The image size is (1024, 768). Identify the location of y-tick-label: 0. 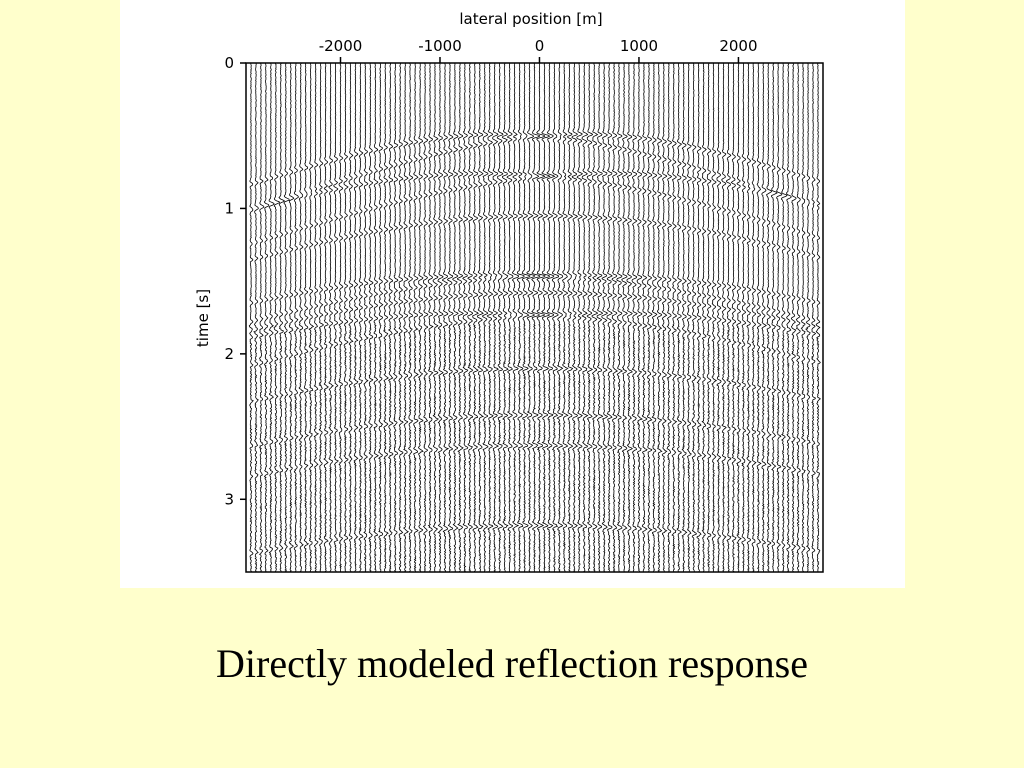
(229, 63).